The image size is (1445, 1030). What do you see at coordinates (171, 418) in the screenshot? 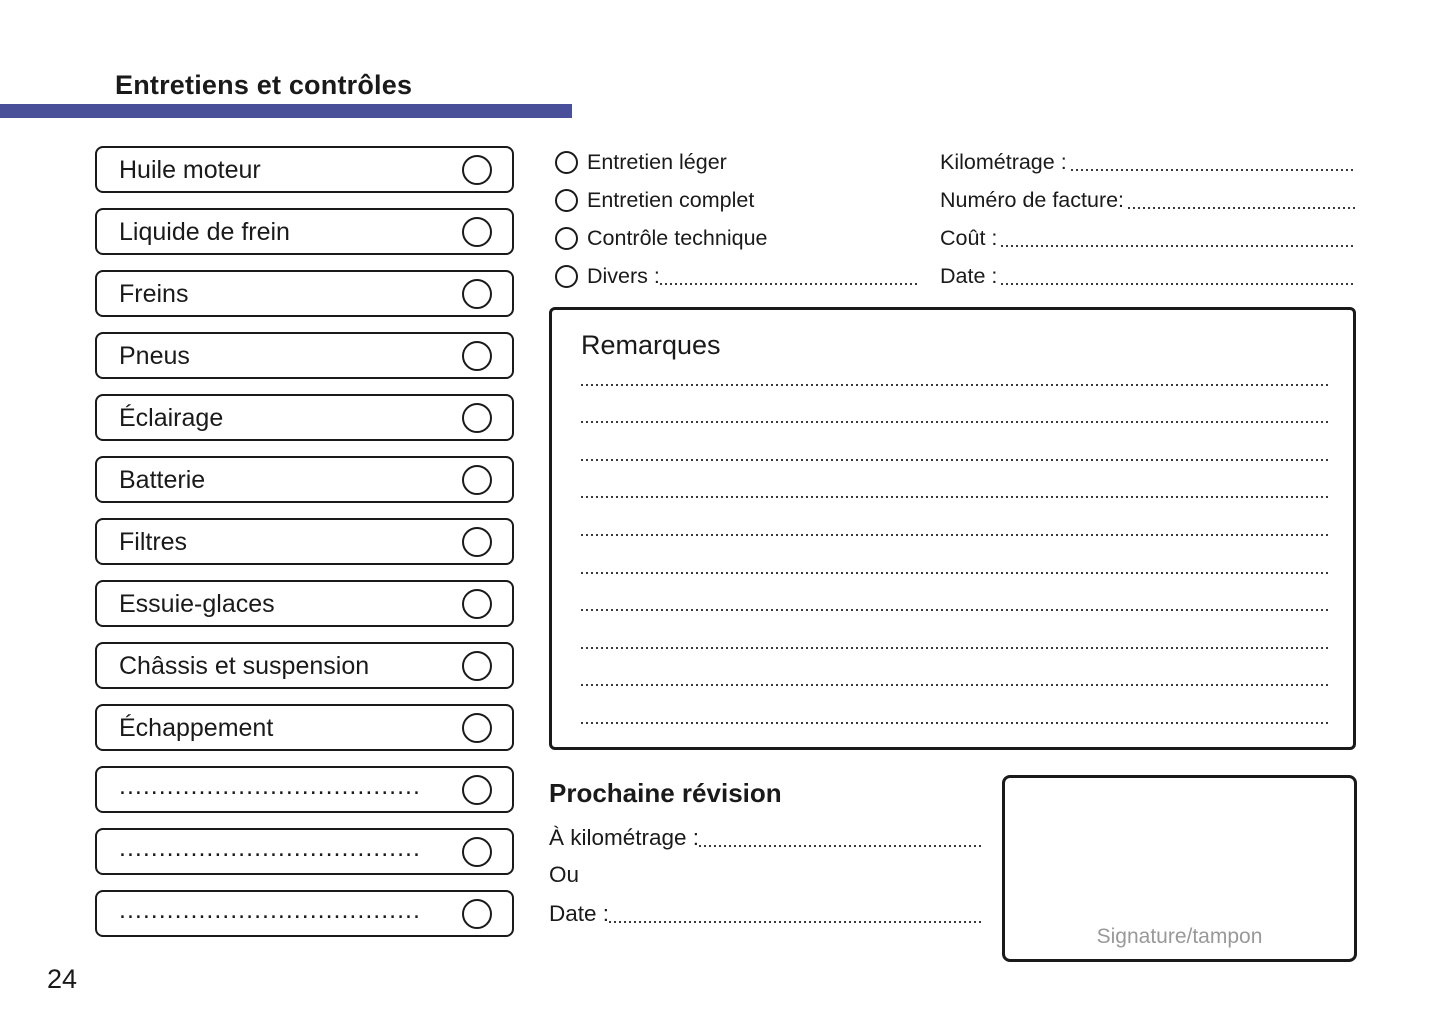
I see `checklist-label: Éclairage` at bounding box center [171, 418].